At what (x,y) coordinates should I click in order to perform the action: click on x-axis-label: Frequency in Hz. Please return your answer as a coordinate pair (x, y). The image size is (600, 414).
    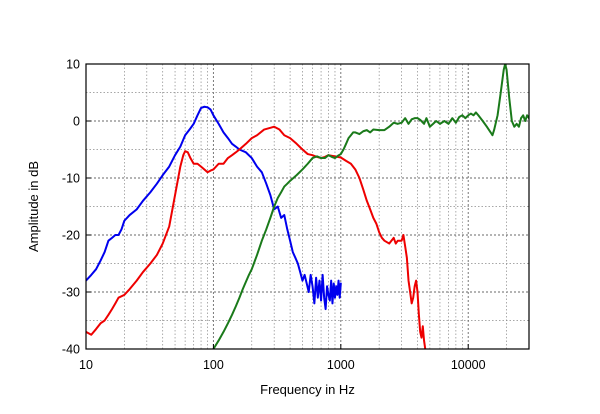
    Looking at the image, I should click on (307, 389).